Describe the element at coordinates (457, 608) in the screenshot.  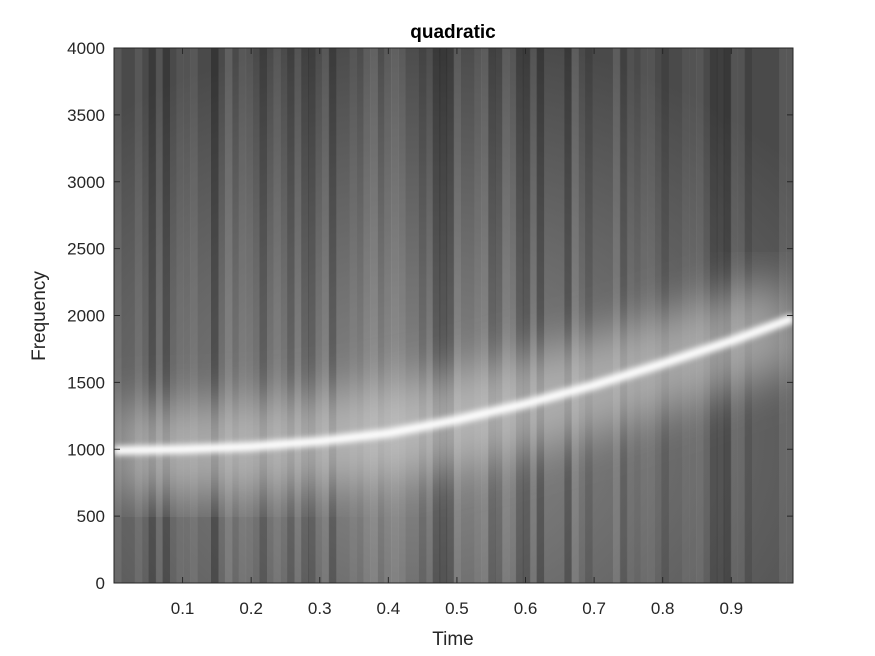
I see `x-tick-label: 0.5` at that location.